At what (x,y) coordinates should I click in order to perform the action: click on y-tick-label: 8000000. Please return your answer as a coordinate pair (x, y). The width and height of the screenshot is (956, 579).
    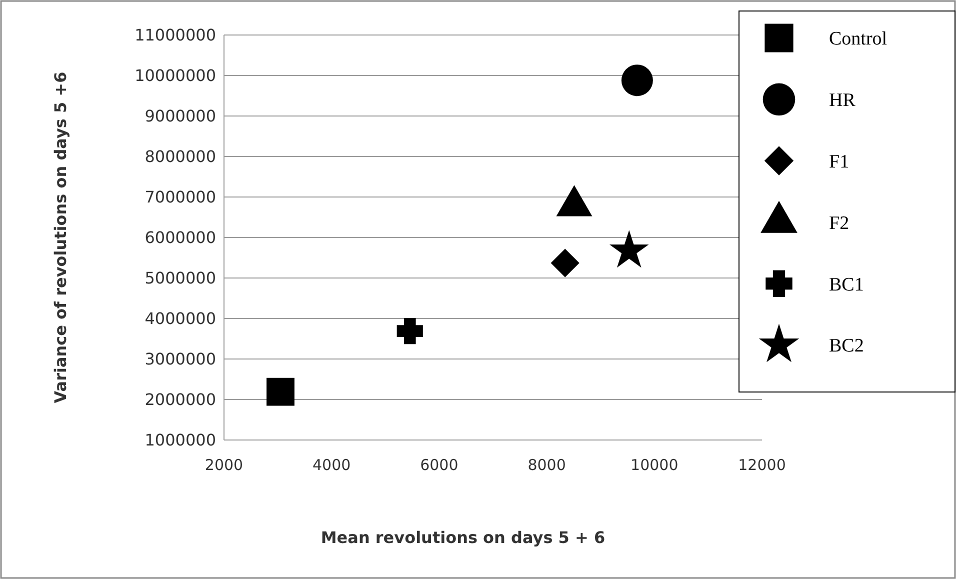
    Looking at the image, I should click on (180, 156).